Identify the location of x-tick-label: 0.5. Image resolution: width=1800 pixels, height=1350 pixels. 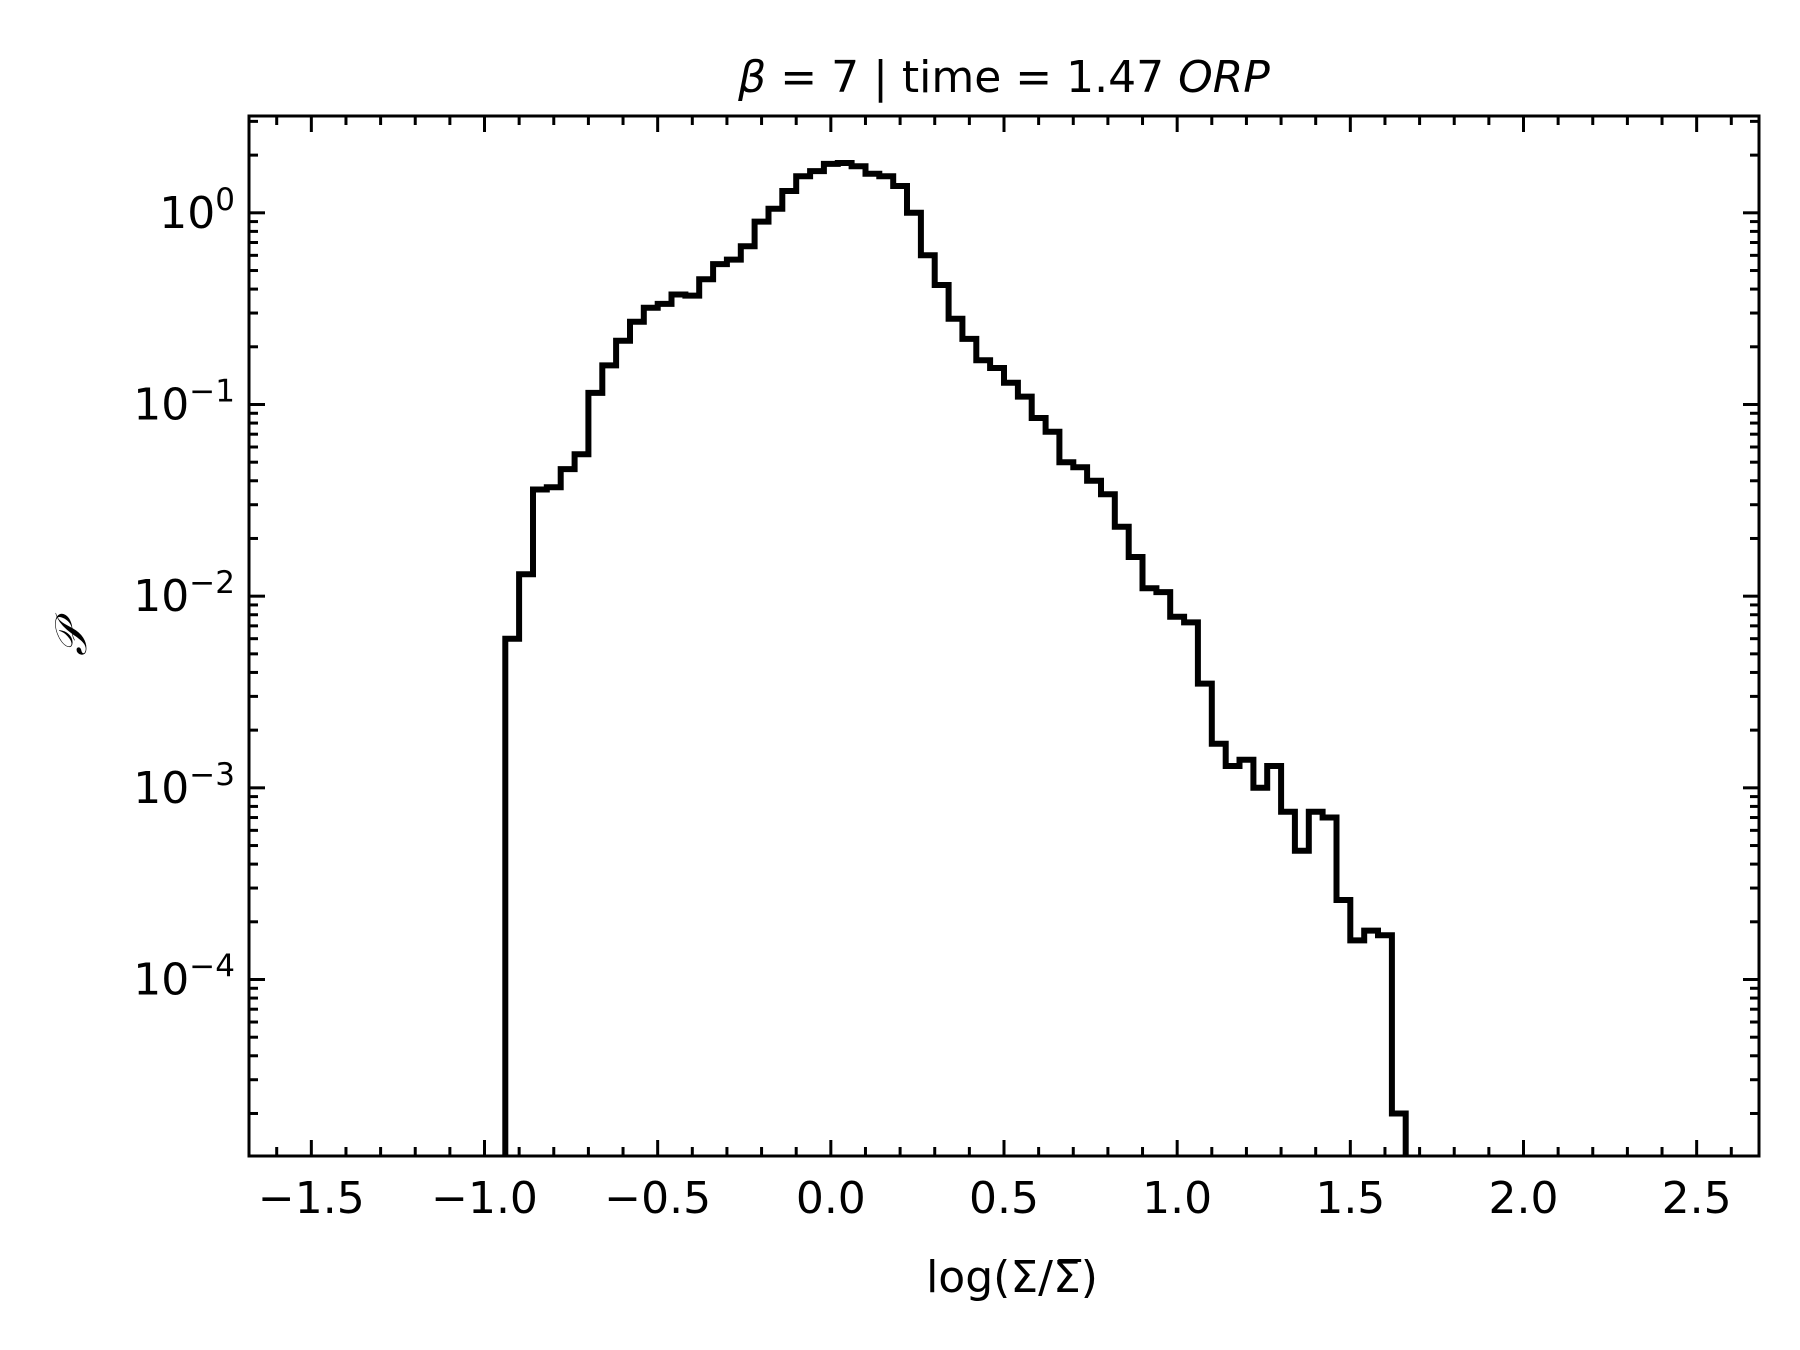
(1004, 1198).